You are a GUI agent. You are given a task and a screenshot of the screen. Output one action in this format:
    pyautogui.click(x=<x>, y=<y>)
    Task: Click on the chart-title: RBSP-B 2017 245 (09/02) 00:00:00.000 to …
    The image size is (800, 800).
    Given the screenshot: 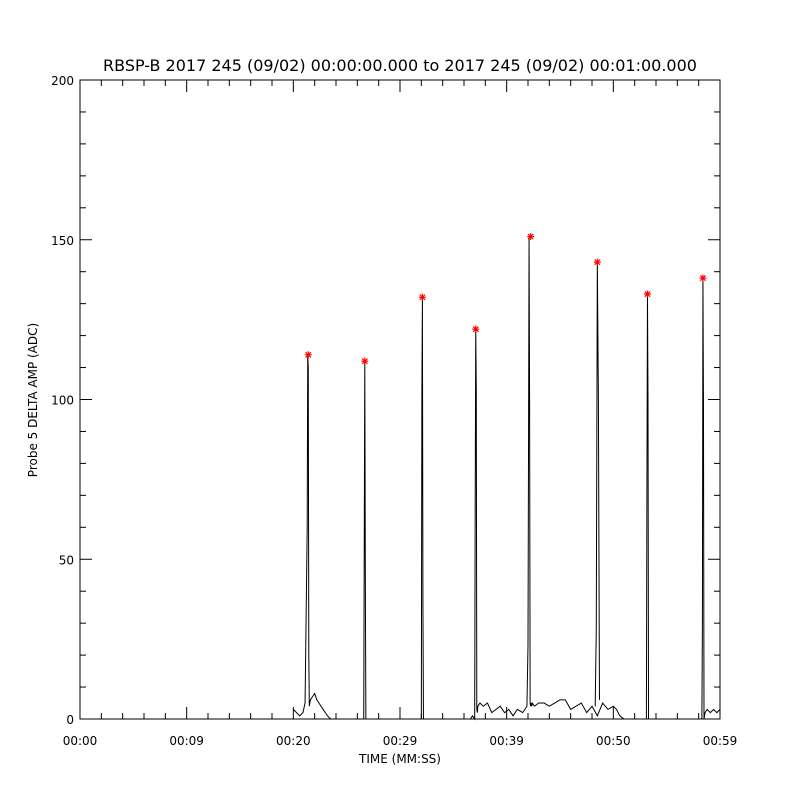 What is the action you would take?
    pyautogui.click(x=400, y=65)
    